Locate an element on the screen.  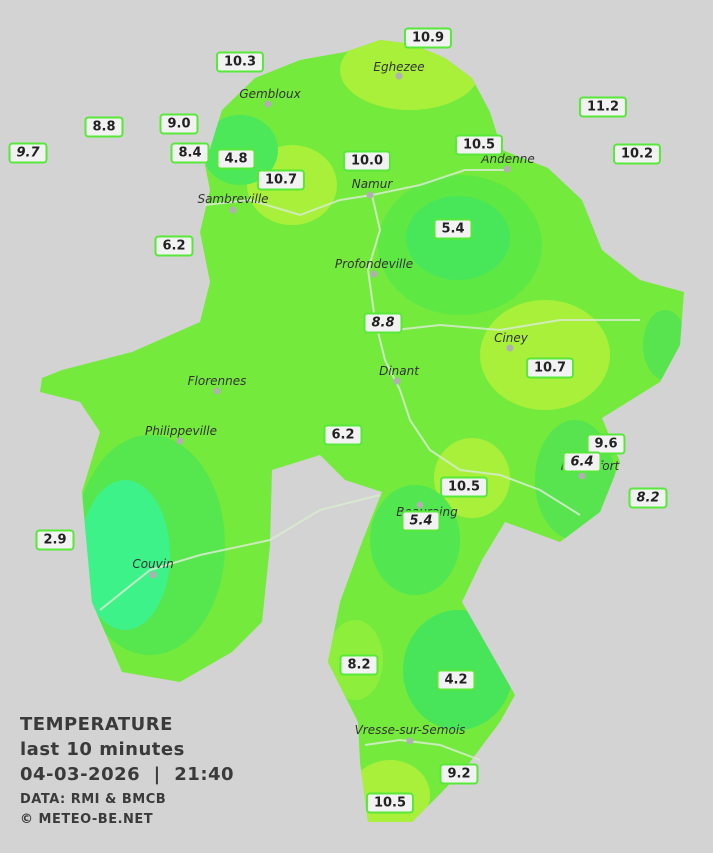
station-value: 10.3 is located at coordinates (240, 62).